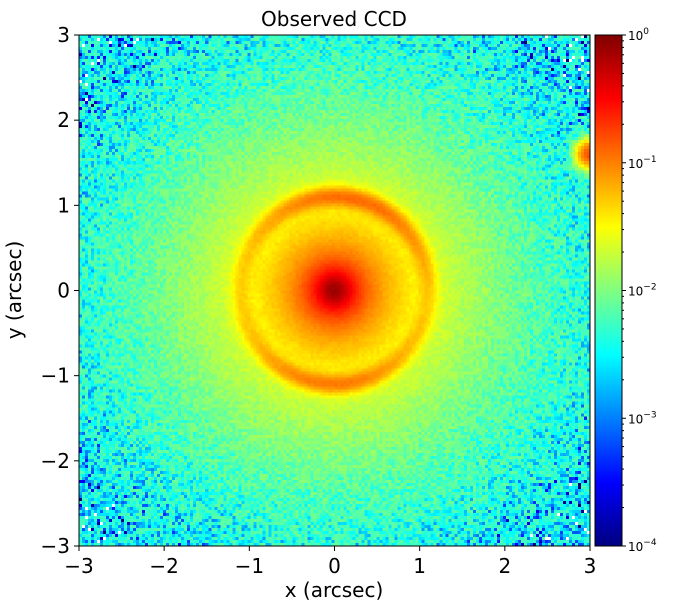 This screenshot has width=673, height=611. Describe the element at coordinates (642, 418) in the screenshot. I see `colorbar-tick-label: 10⁻³` at that location.